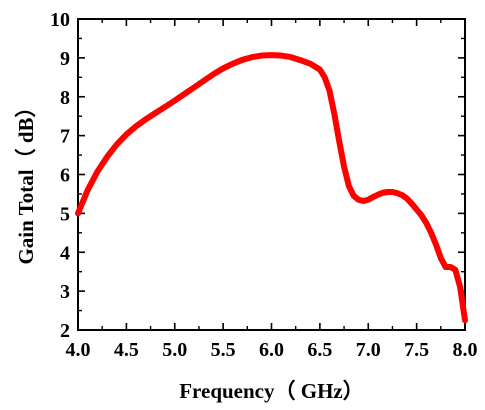 The height and width of the screenshot is (410, 485). Describe the element at coordinates (60, 20) in the screenshot. I see `y-tick-label: 10` at that location.